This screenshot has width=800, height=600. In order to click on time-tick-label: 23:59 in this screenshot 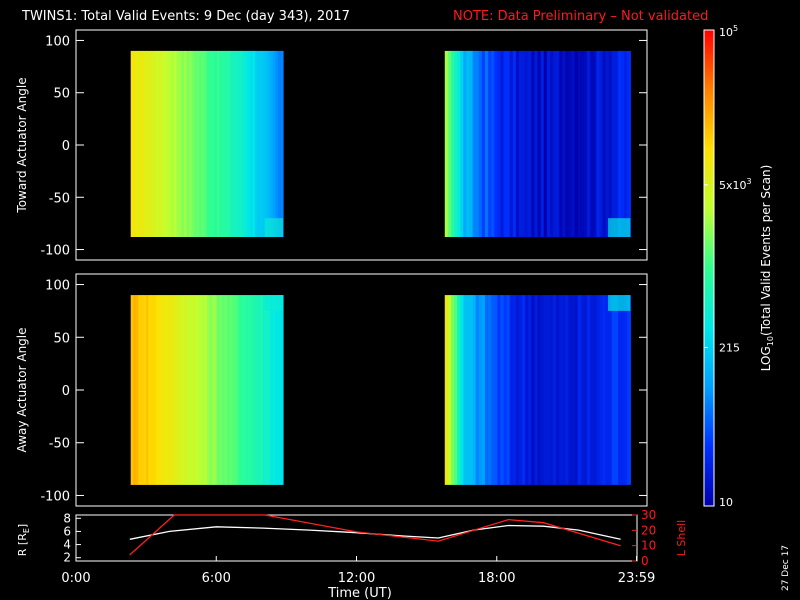, I will do `click(636, 578)`.